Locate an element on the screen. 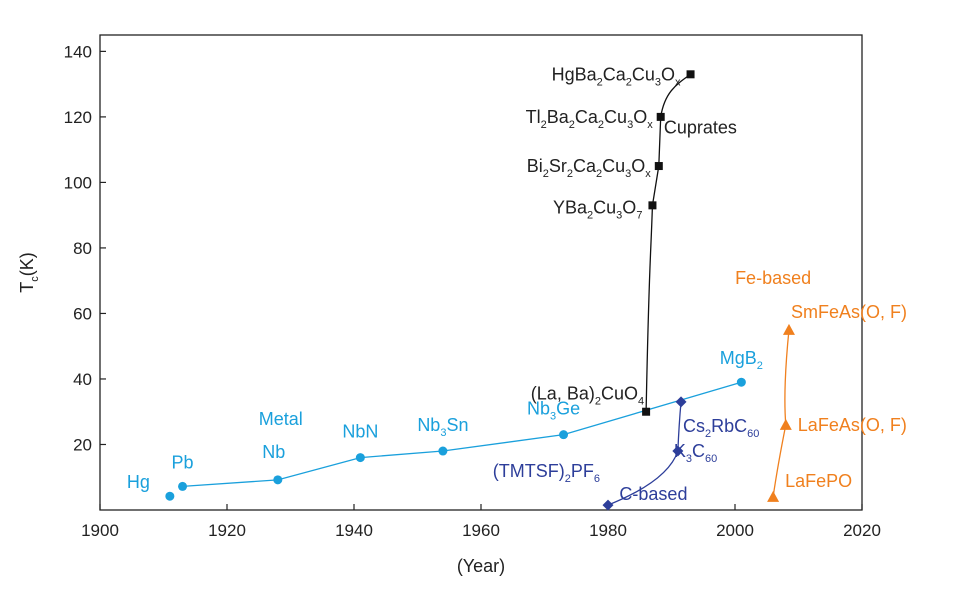  point-label: Nb3Ge is located at coordinates (553, 411).